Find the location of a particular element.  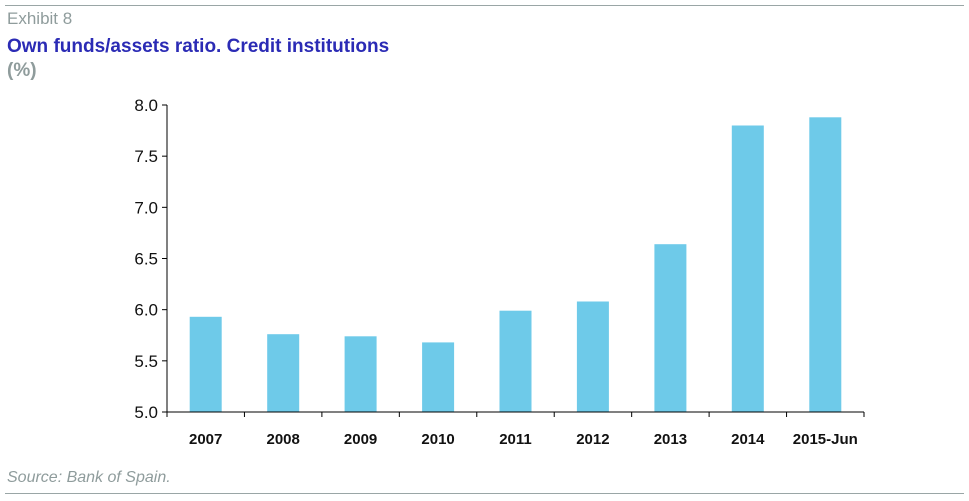

y-tick-label: 6.0 is located at coordinates (146, 310).